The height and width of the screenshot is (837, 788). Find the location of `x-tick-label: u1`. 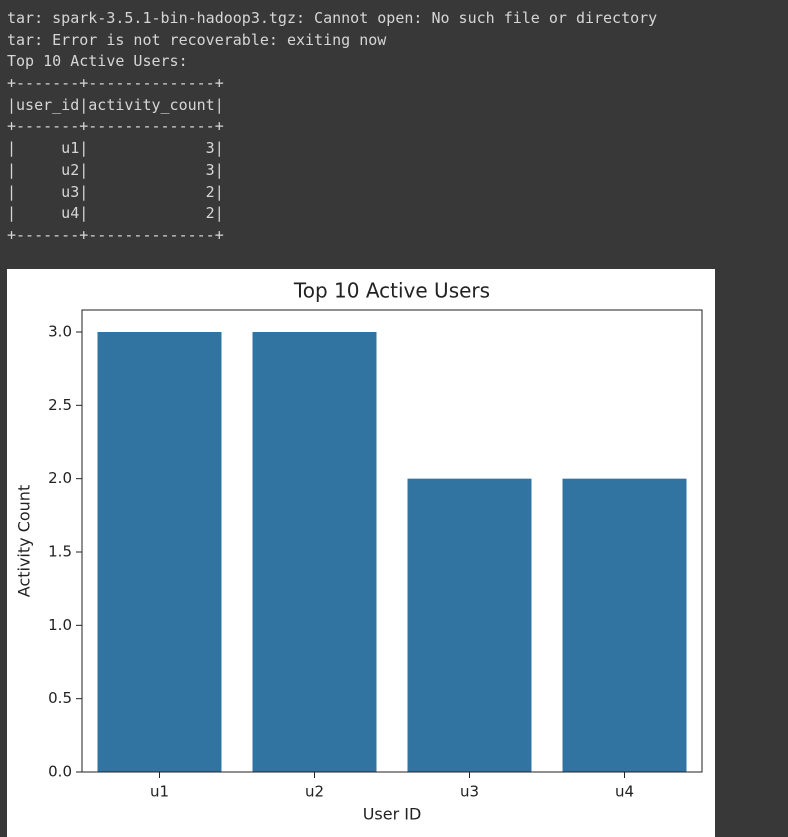

x-tick-label: u1 is located at coordinates (159, 792).